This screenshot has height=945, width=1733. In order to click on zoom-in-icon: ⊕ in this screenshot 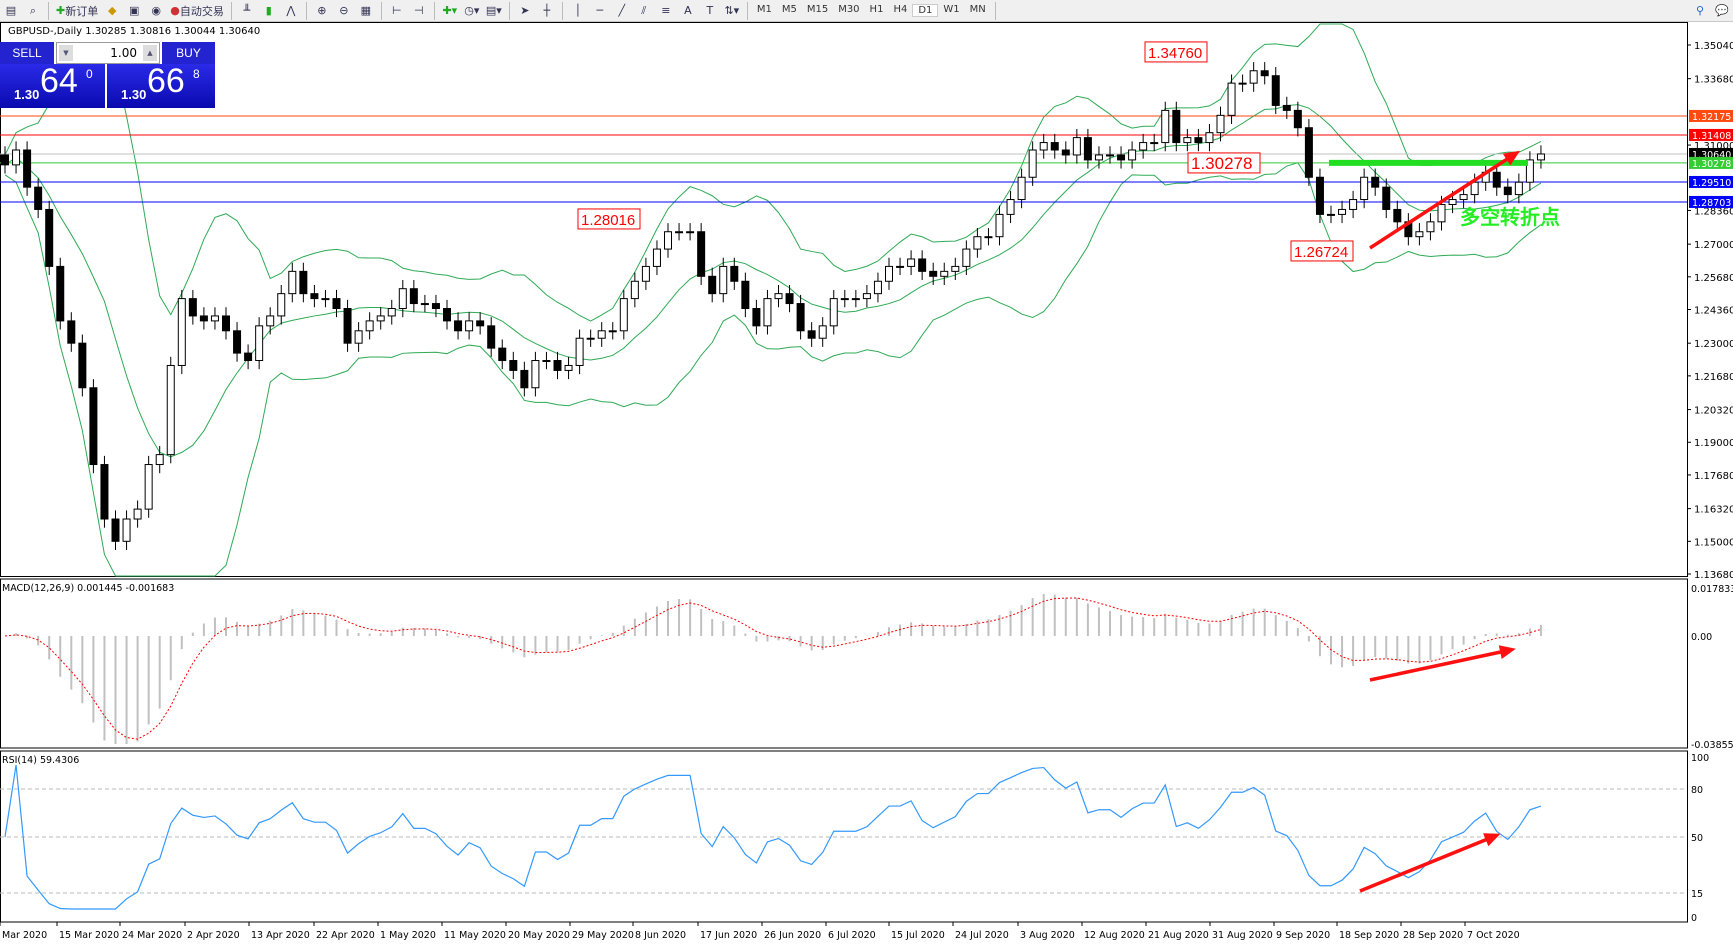, I will do `click(322, 10)`.